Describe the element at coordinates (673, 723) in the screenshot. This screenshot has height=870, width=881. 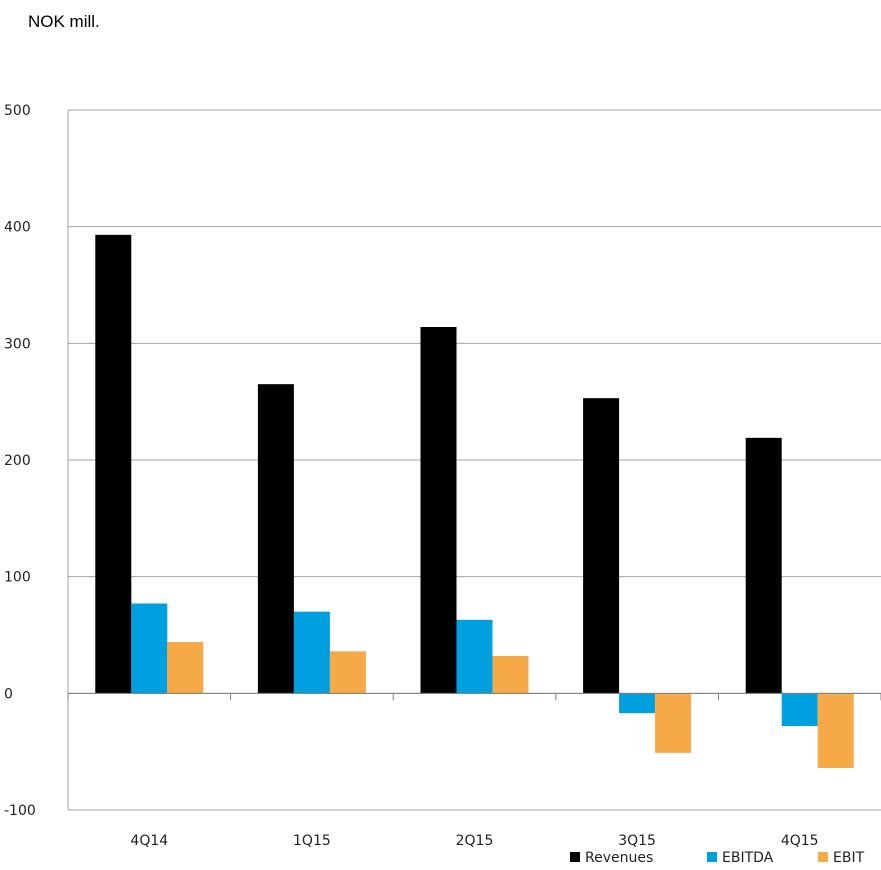
I see `bar-ebit-3q15` at that location.